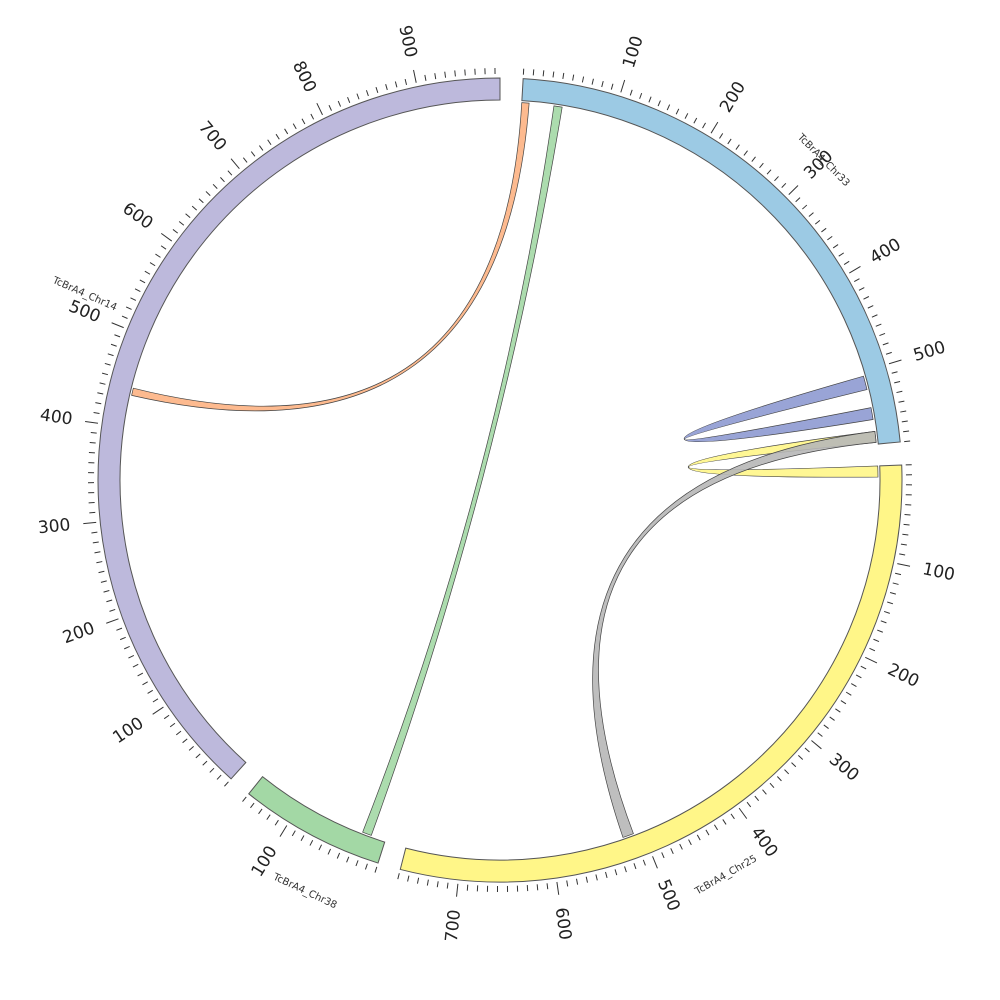 This screenshot has width=1000, height=1000. Describe the element at coordinates (304, 891) in the screenshot. I see `chromosome-name-chr38: TcBrA4_Chr38` at that location.